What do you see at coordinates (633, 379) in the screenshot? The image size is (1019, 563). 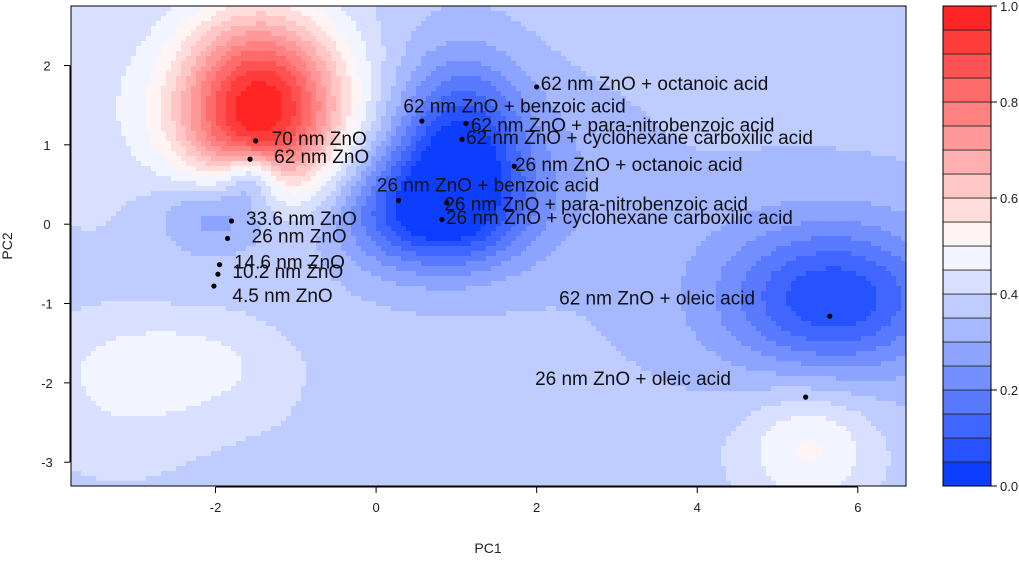 I see `point-label: 26 nm ZnO + oleic acid` at bounding box center [633, 379].